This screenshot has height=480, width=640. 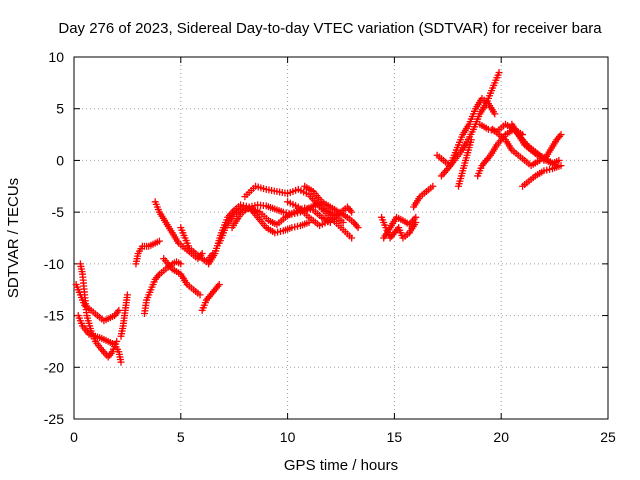 I want to click on x-axis-label: GPS time / hours, so click(x=341, y=465).